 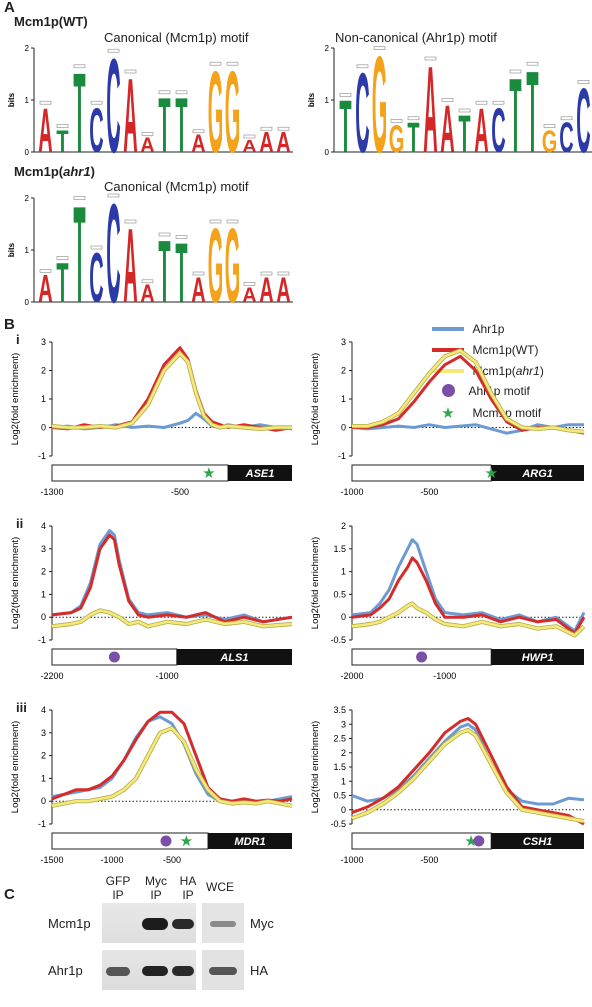 I want to click on gene-name: HWP1, so click(x=538, y=658).